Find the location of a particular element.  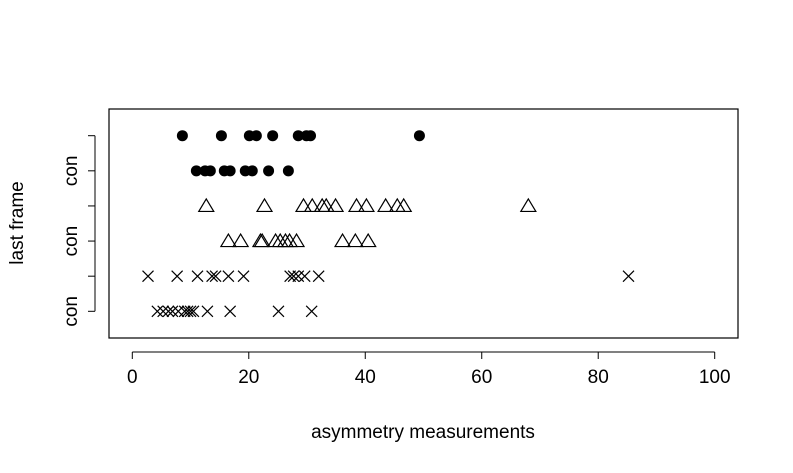

x-axis-label: asymmetry measurements is located at coordinates (423, 432).